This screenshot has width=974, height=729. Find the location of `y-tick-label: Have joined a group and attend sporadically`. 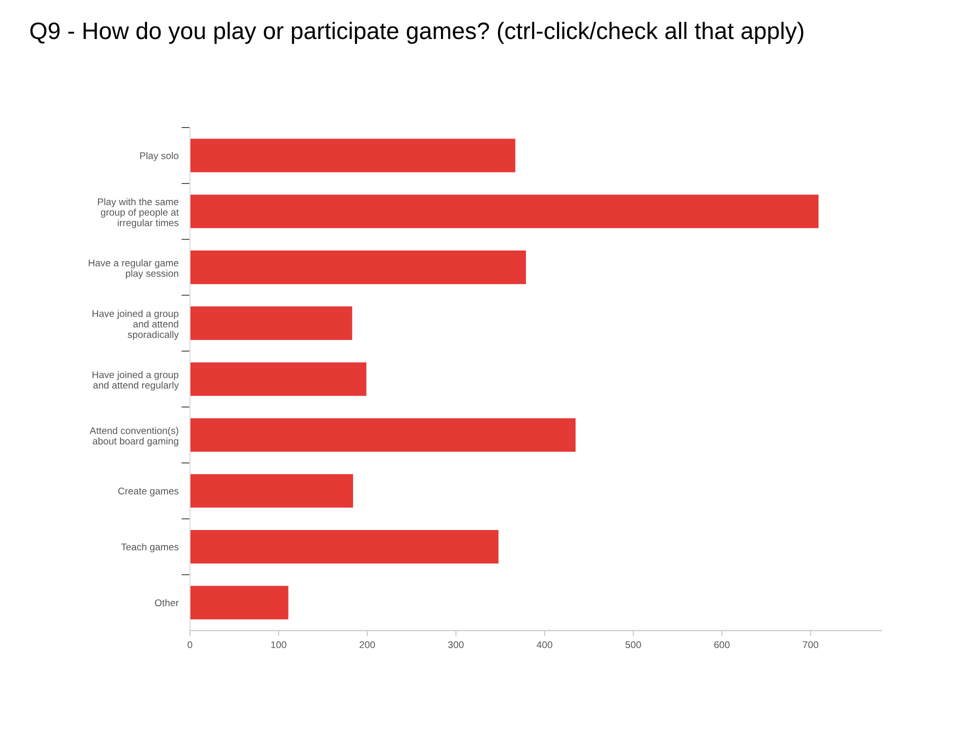

y-tick-label: Have joined a group and attend sporadically is located at coordinates (135, 325).